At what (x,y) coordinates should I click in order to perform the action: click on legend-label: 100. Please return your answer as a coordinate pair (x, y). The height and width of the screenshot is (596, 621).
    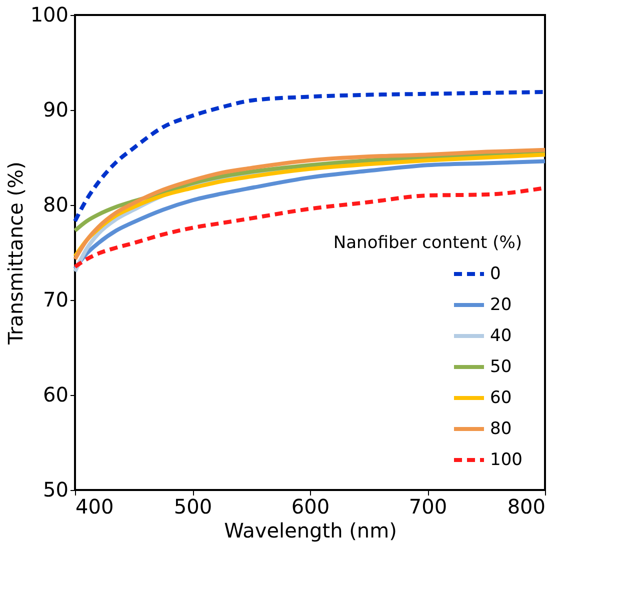
    Looking at the image, I should click on (506, 460).